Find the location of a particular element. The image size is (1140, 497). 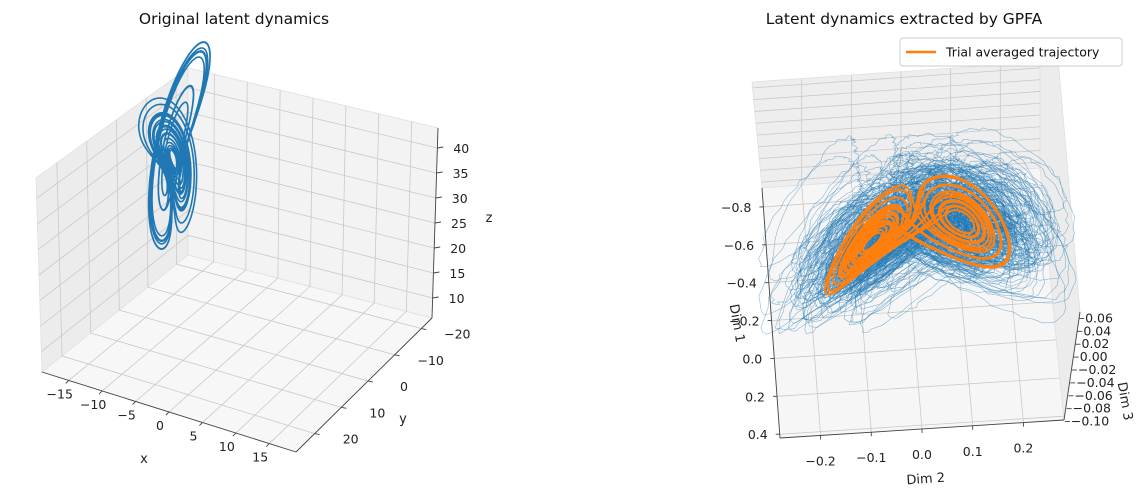

right-z-tick-label: −0.06 is located at coordinates (1093, 395).